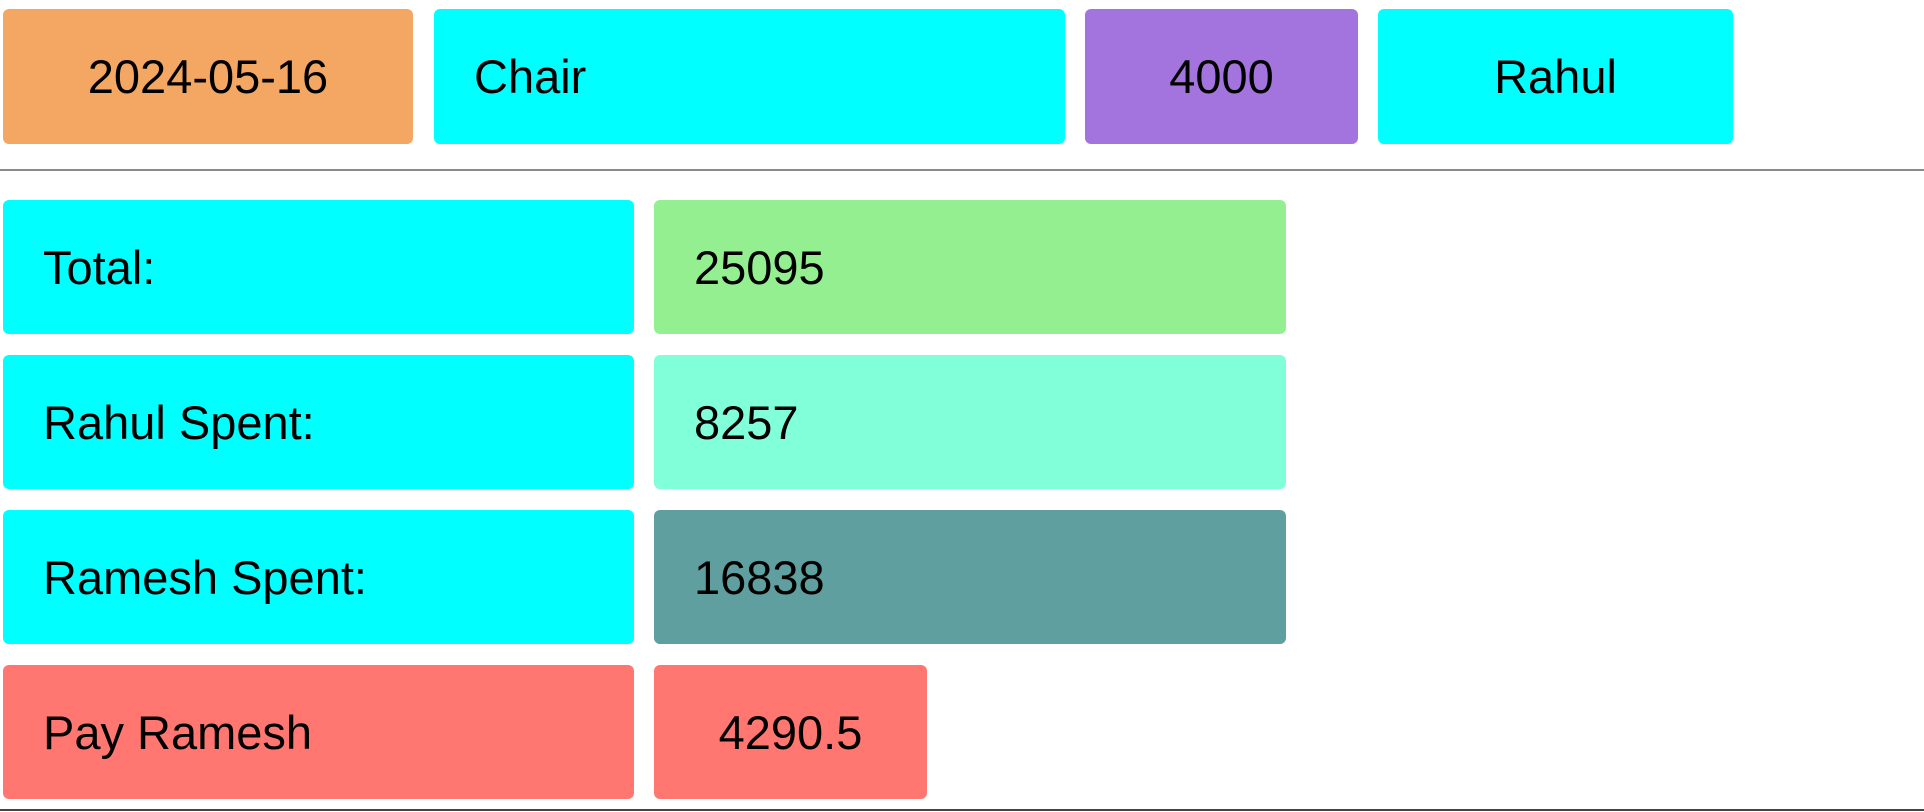 The width and height of the screenshot is (1924, 812). What do you see at coordinates (205, 577) in the screenshot?
I see `ramesh-spent-label: Ramesh Spent:` at bounding box center [205, 577].